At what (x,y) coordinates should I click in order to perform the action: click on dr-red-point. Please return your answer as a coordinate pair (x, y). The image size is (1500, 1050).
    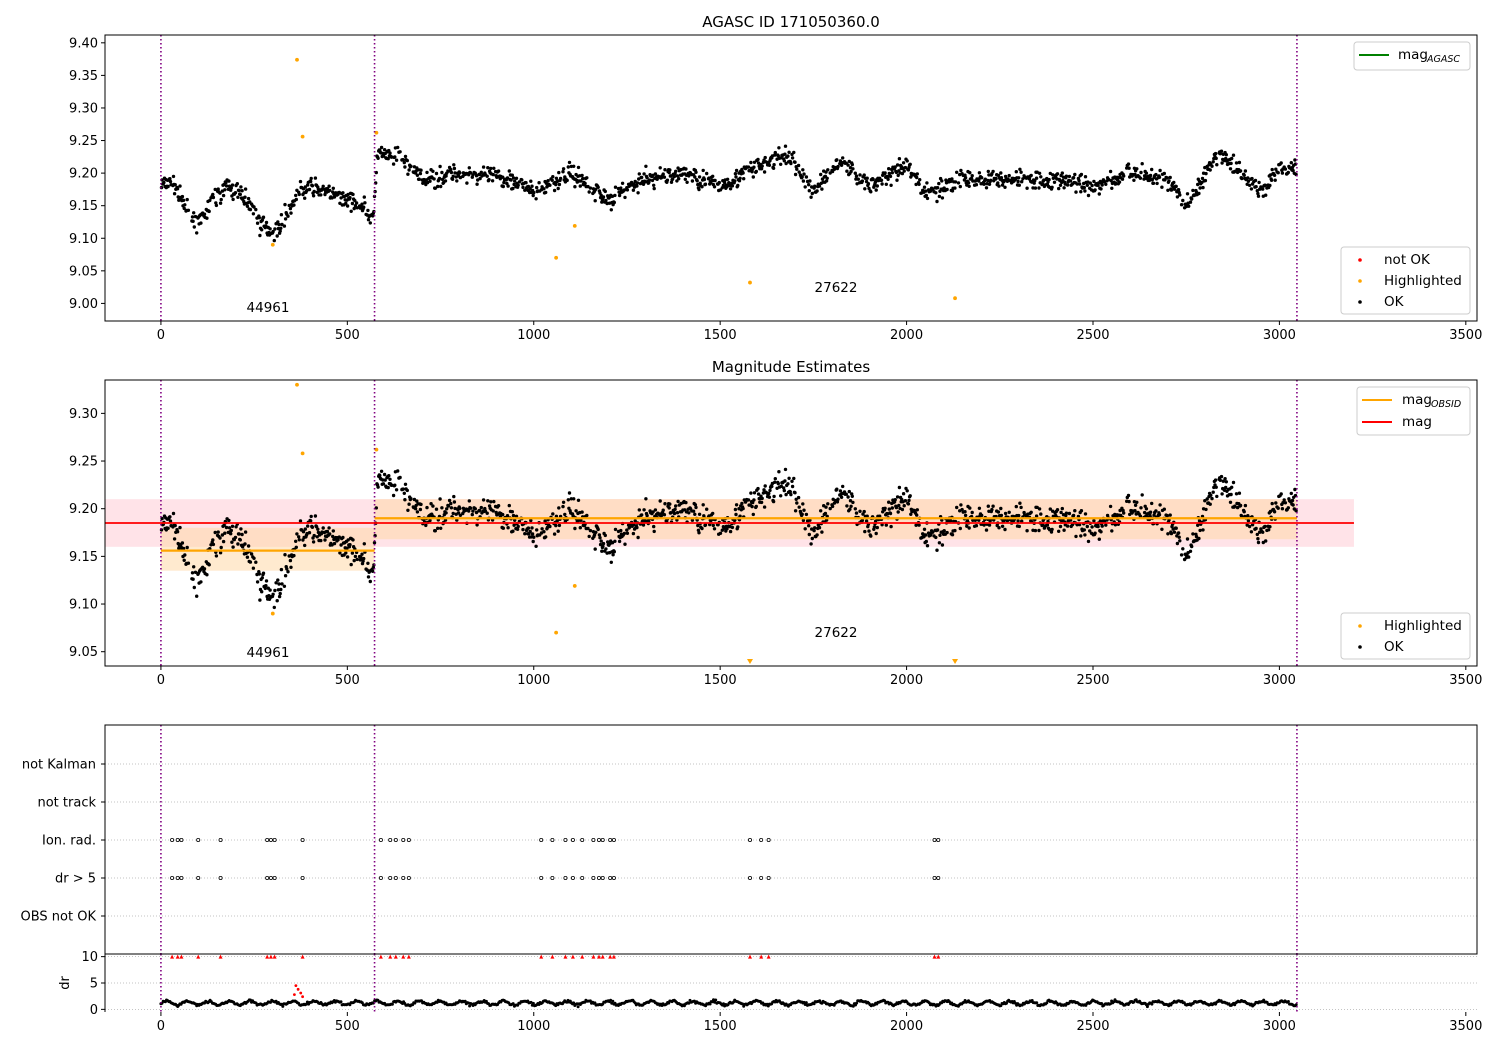
    Looking at the image, I should click on (301, 993).